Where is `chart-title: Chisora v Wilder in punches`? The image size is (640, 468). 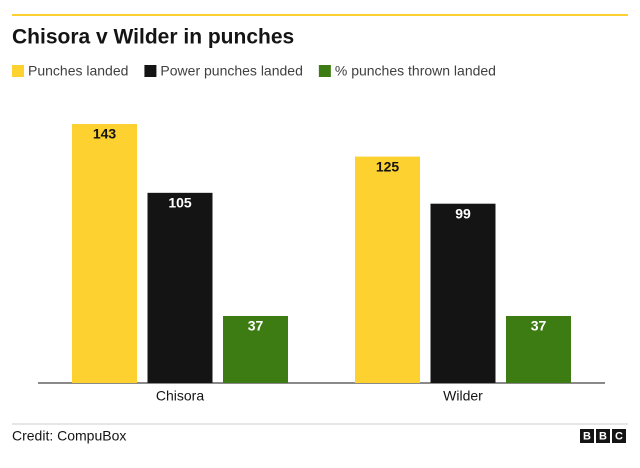
chart-title: Chisora v Wilder in punches is located at coordinates (153, 37).